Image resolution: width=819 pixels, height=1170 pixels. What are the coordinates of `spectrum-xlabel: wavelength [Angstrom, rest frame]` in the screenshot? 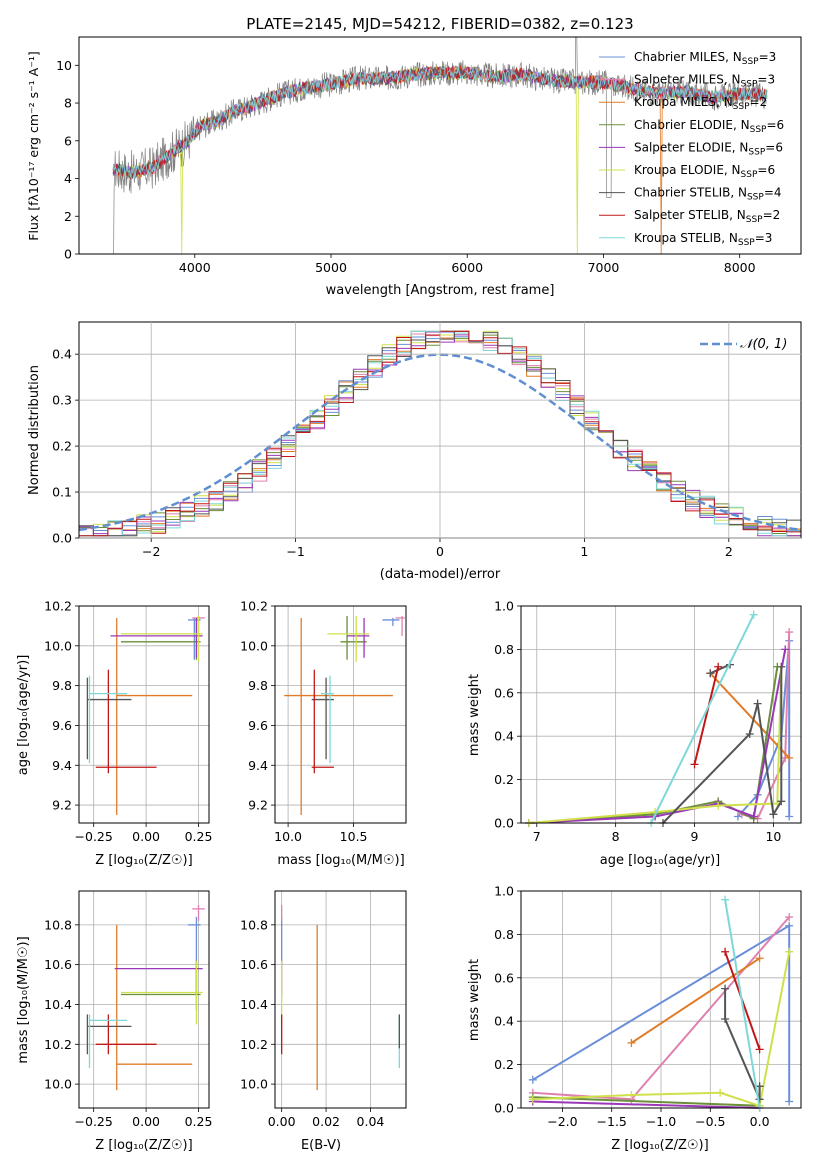 It's located at (440, 290).